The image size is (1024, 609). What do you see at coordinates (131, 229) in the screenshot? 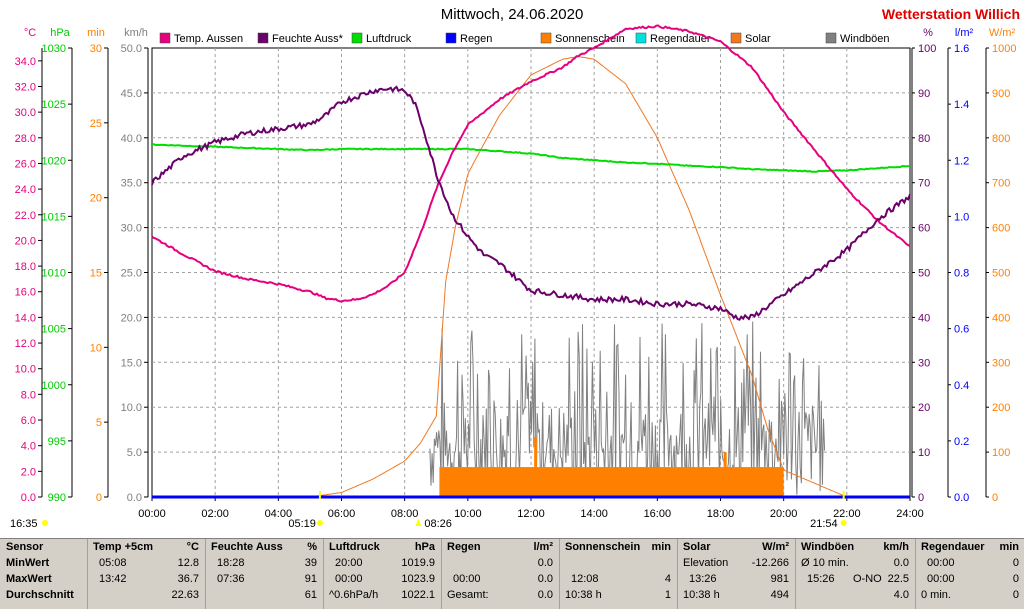
I see `left-axis-3-label-4: 30.0` at bounding box center [131, 229].